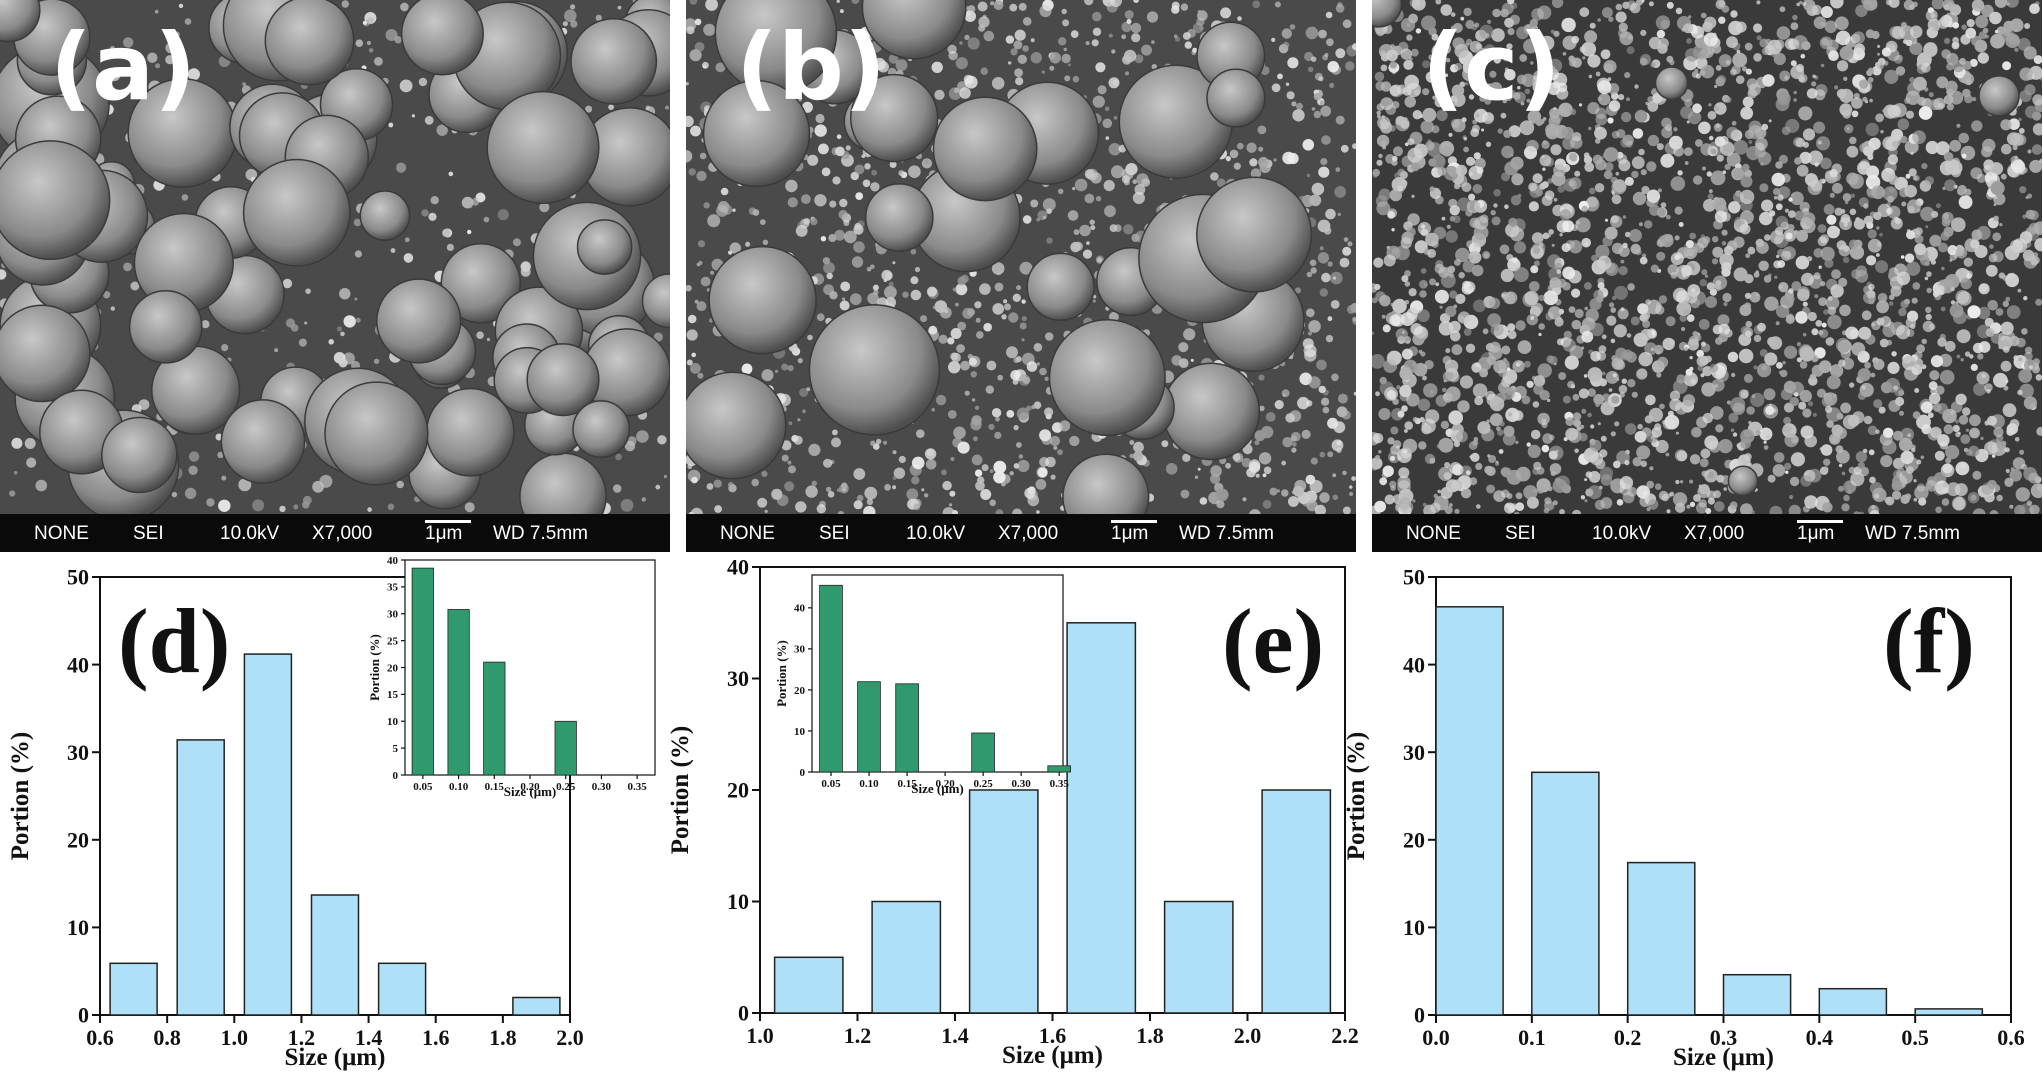  What do you see at coordinates (148, 533) in the screenshot?
I see `info-mode: SEI` at bounding box center [148, 533].